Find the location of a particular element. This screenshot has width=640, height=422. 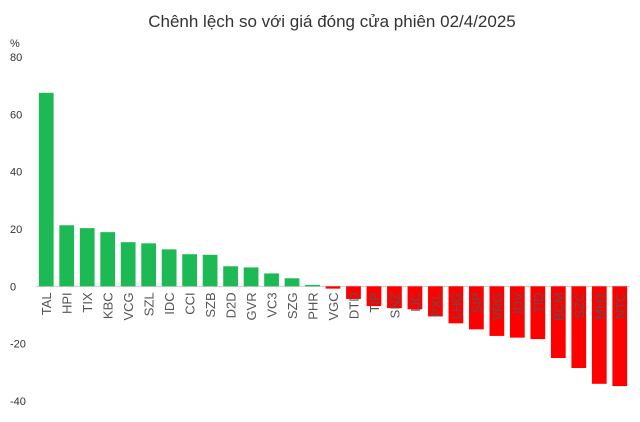

bar-NTC is located at coordinates (620, 336).